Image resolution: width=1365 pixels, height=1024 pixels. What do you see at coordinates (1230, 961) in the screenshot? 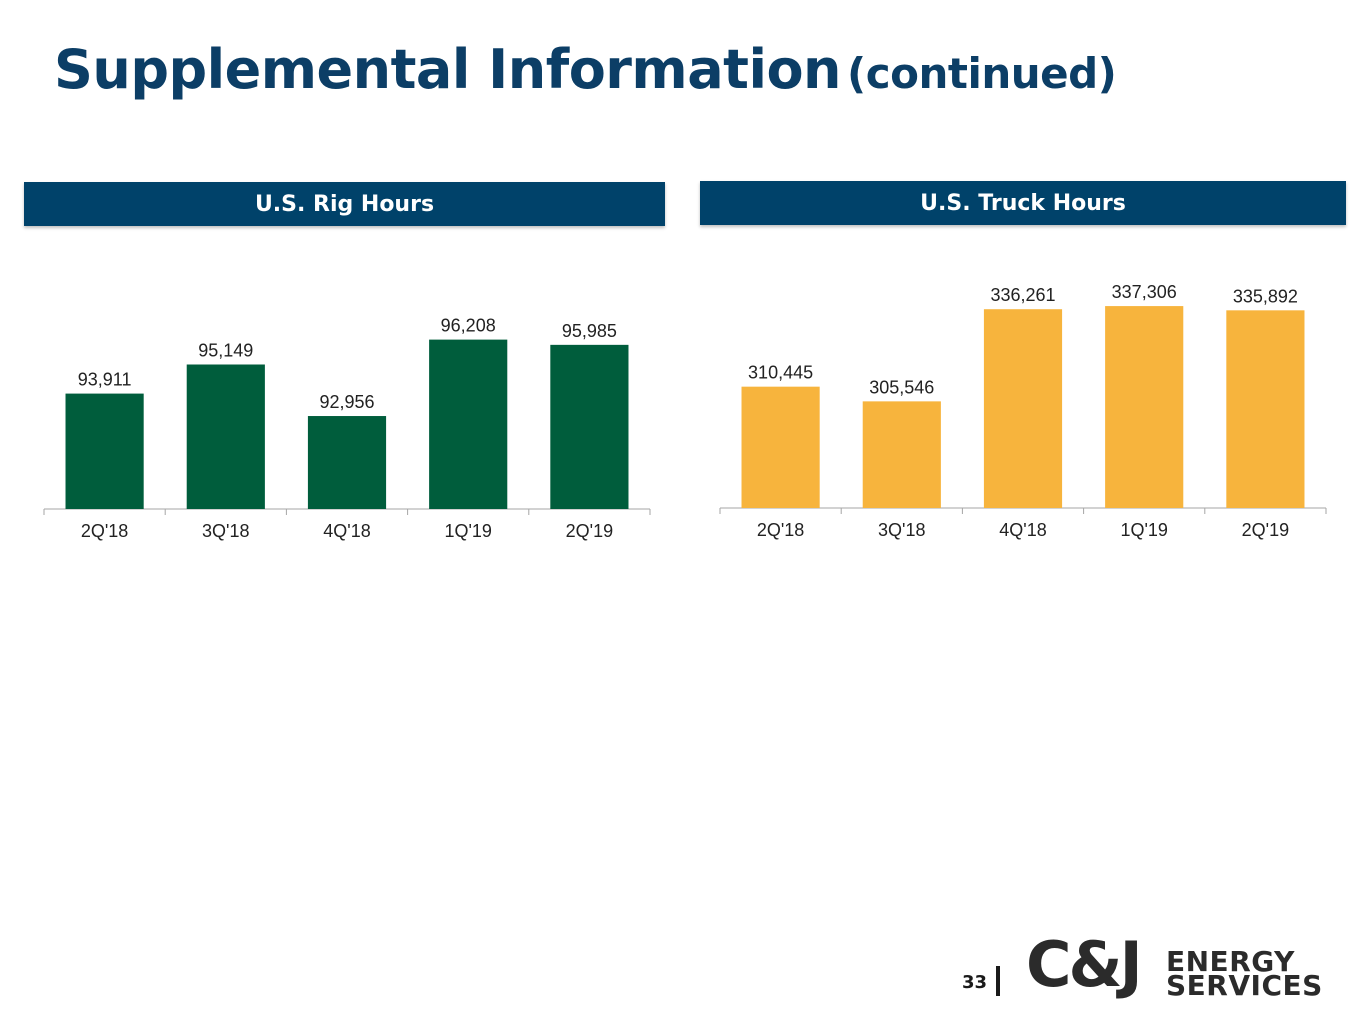
I see `logo-line-energy: ENERGY` at bounding box center [1230, 961].